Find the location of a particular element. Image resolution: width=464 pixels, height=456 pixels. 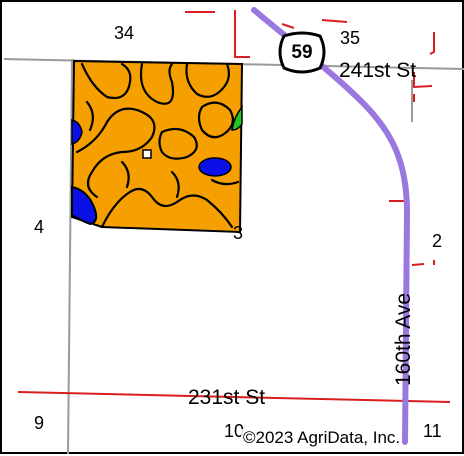

field-boundary is located at coordinates (157, 146).